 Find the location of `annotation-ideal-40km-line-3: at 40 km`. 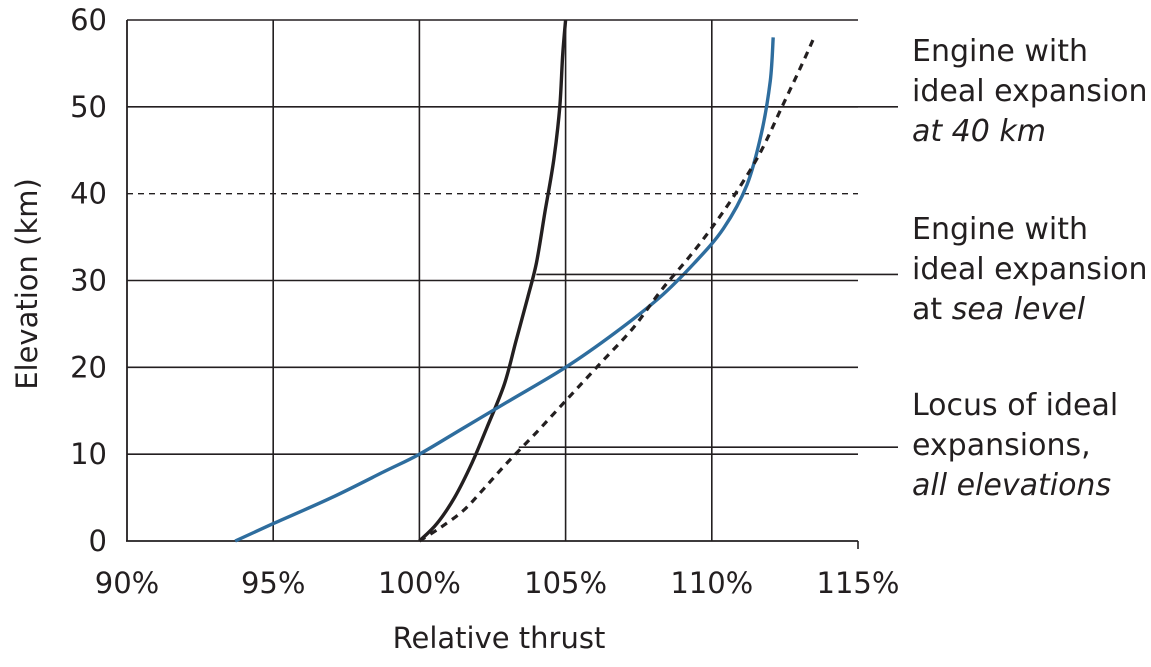

annotation-ideal-40km-line-3: at 40 km is located at coordinates (1030, 132).